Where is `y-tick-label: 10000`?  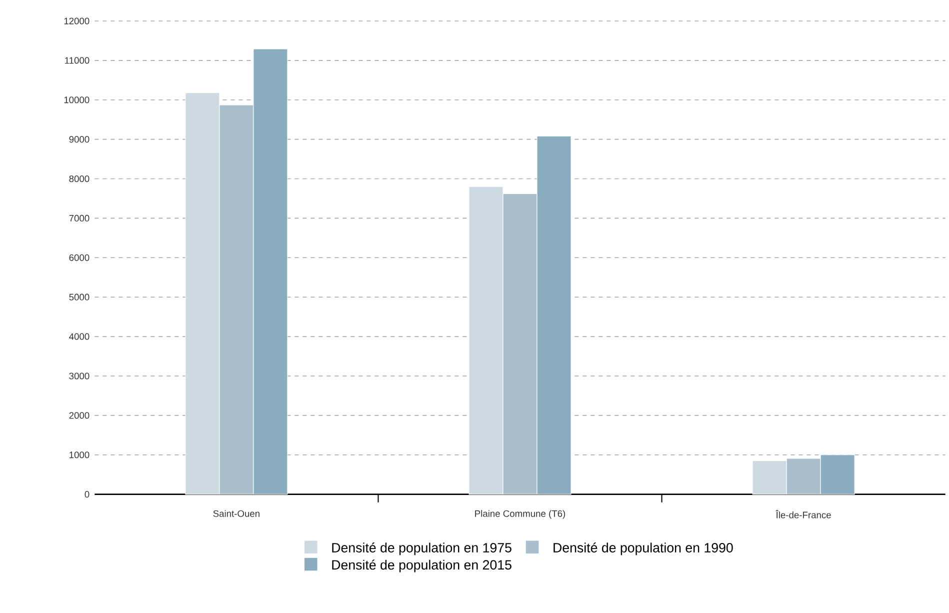 y-tick-label: 10000 is located at coordinates (77, 100).